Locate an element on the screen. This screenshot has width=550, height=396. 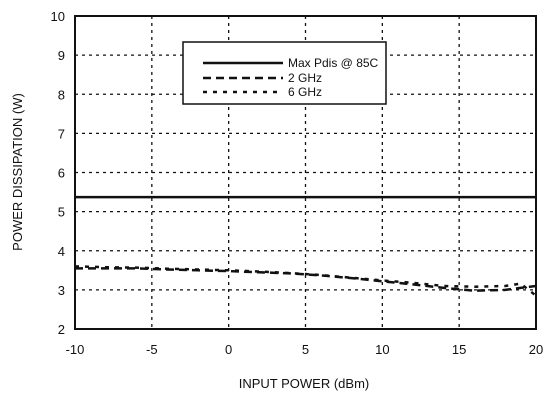
x-tick-label: 0 is located at coordinates (228, 349).